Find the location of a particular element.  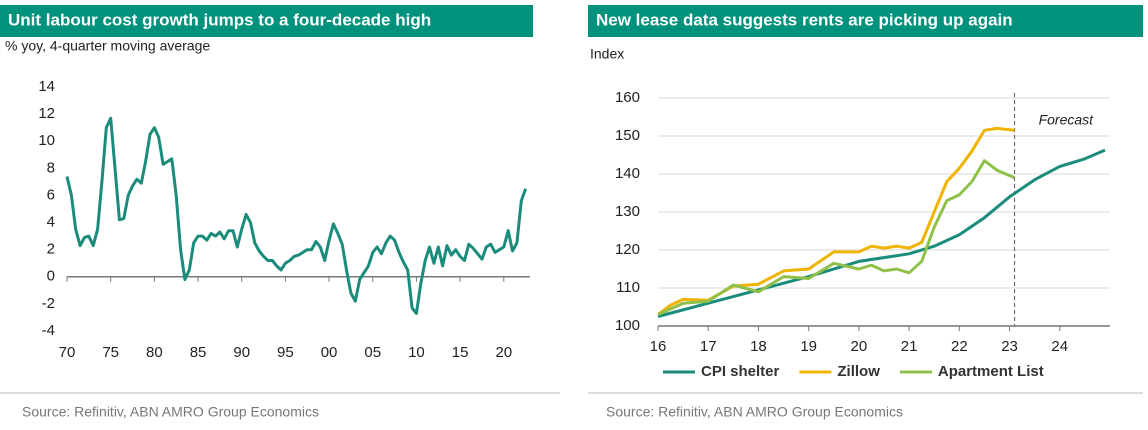

x-tick-label: 85 is located at coordinates (198, 352).